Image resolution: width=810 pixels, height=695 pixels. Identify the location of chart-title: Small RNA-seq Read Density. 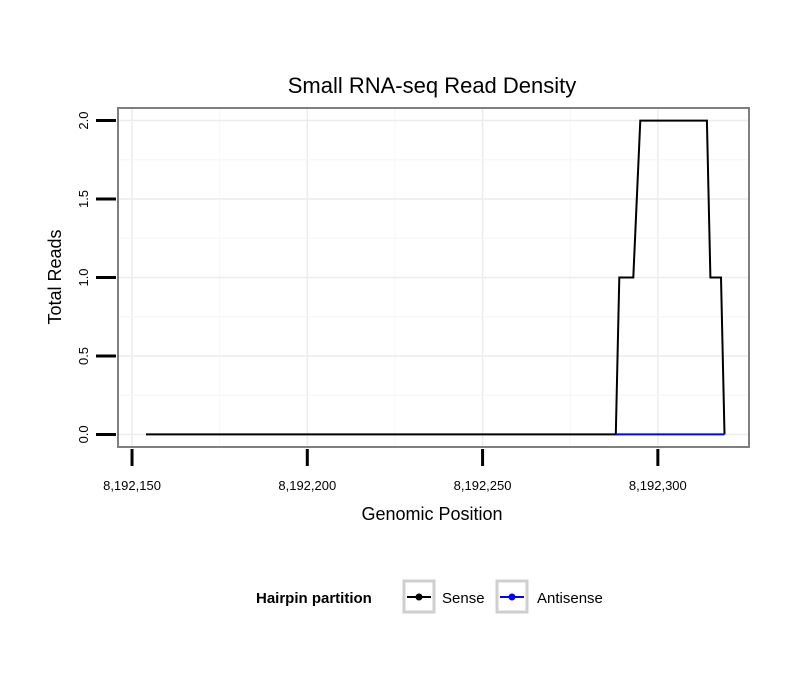
(432, 85).